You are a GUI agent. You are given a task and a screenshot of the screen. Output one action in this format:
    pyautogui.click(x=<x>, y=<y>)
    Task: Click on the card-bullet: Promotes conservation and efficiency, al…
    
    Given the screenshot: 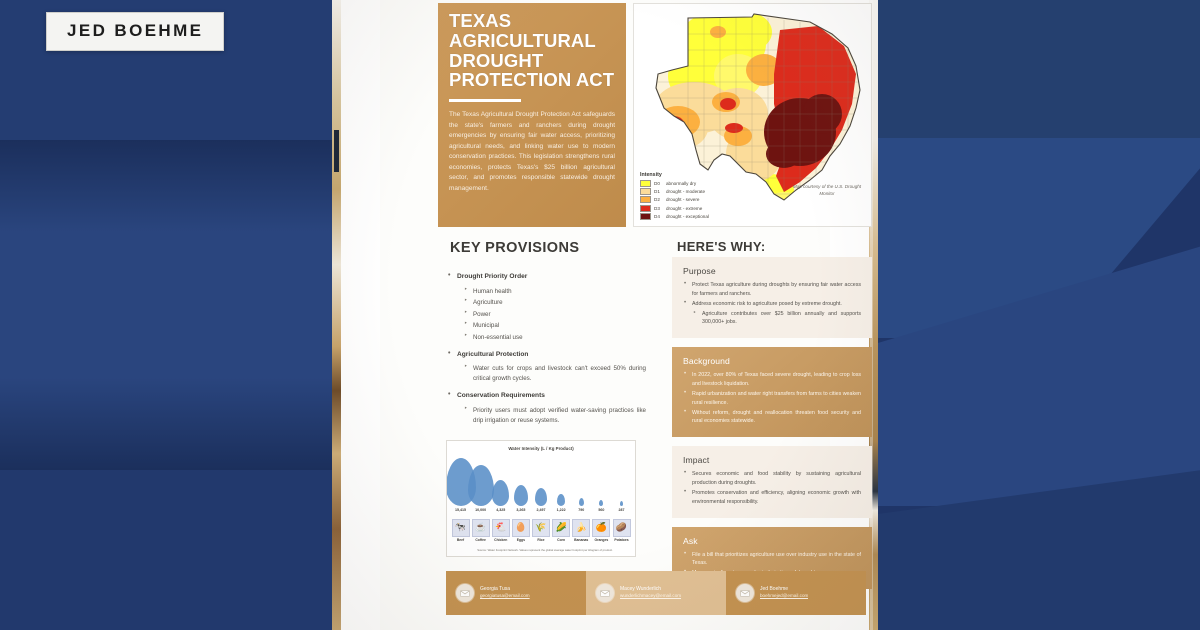 What is the action you would take?
    pyautogui.click(x=772, y=497)
    